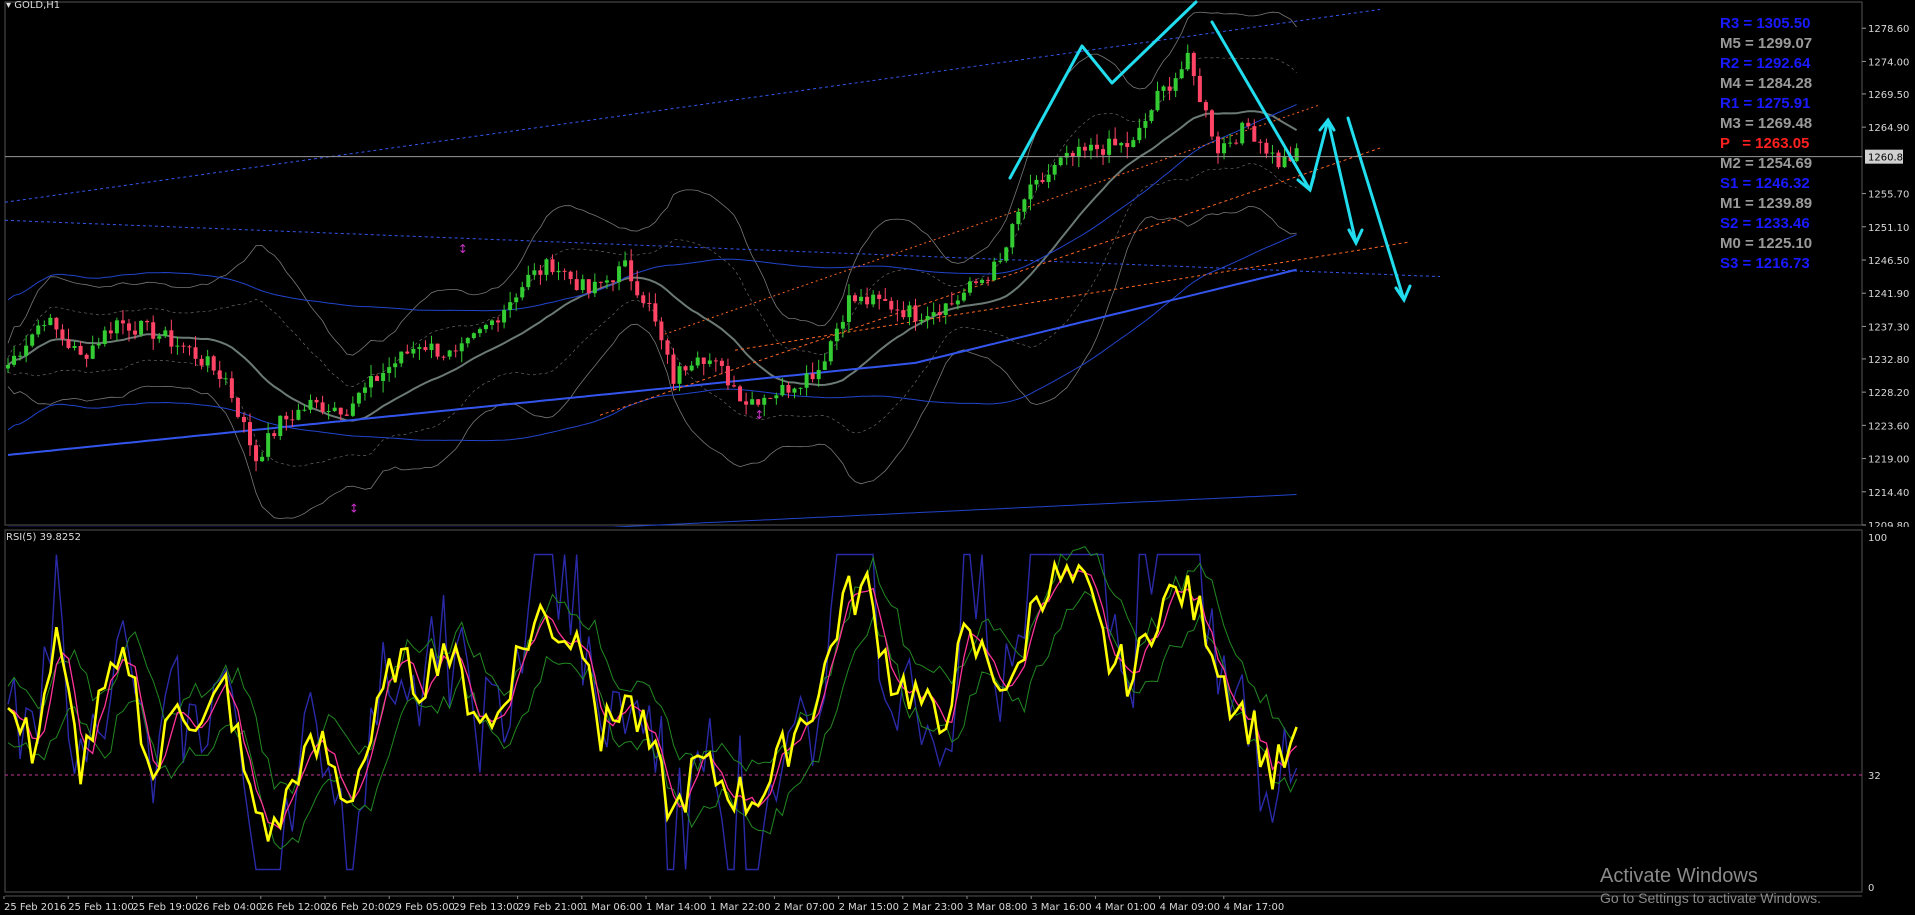  Describe the element at coordinates (1877, 538) in the screenshot. I see `rsi-tick-label: 100` at that location.